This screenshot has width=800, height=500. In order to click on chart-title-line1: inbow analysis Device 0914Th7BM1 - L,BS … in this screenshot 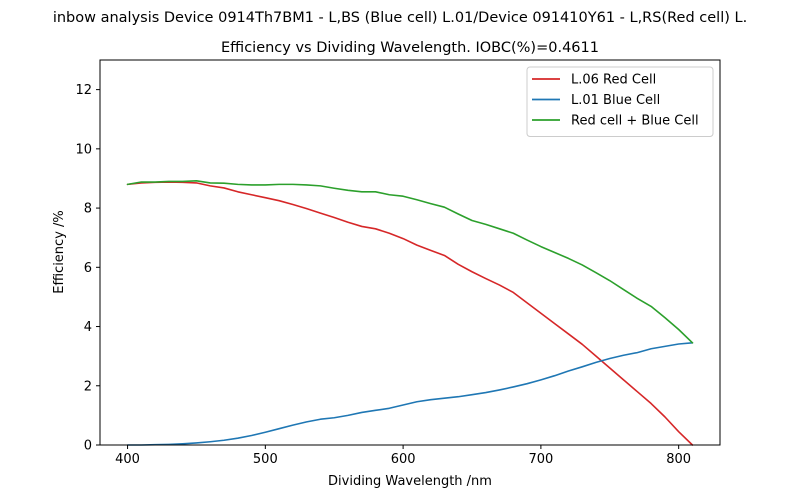, I will do `click(400, 18)`.